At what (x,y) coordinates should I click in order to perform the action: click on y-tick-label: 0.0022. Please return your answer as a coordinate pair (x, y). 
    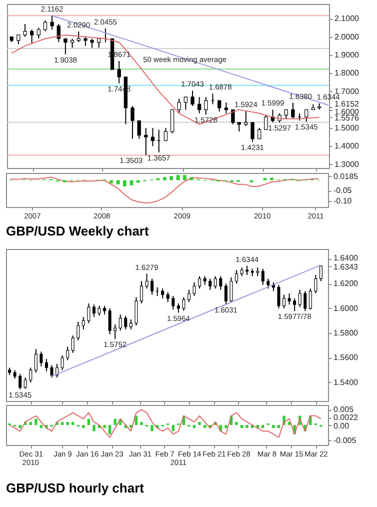
    Looking at the image, I should click on (346, 417).